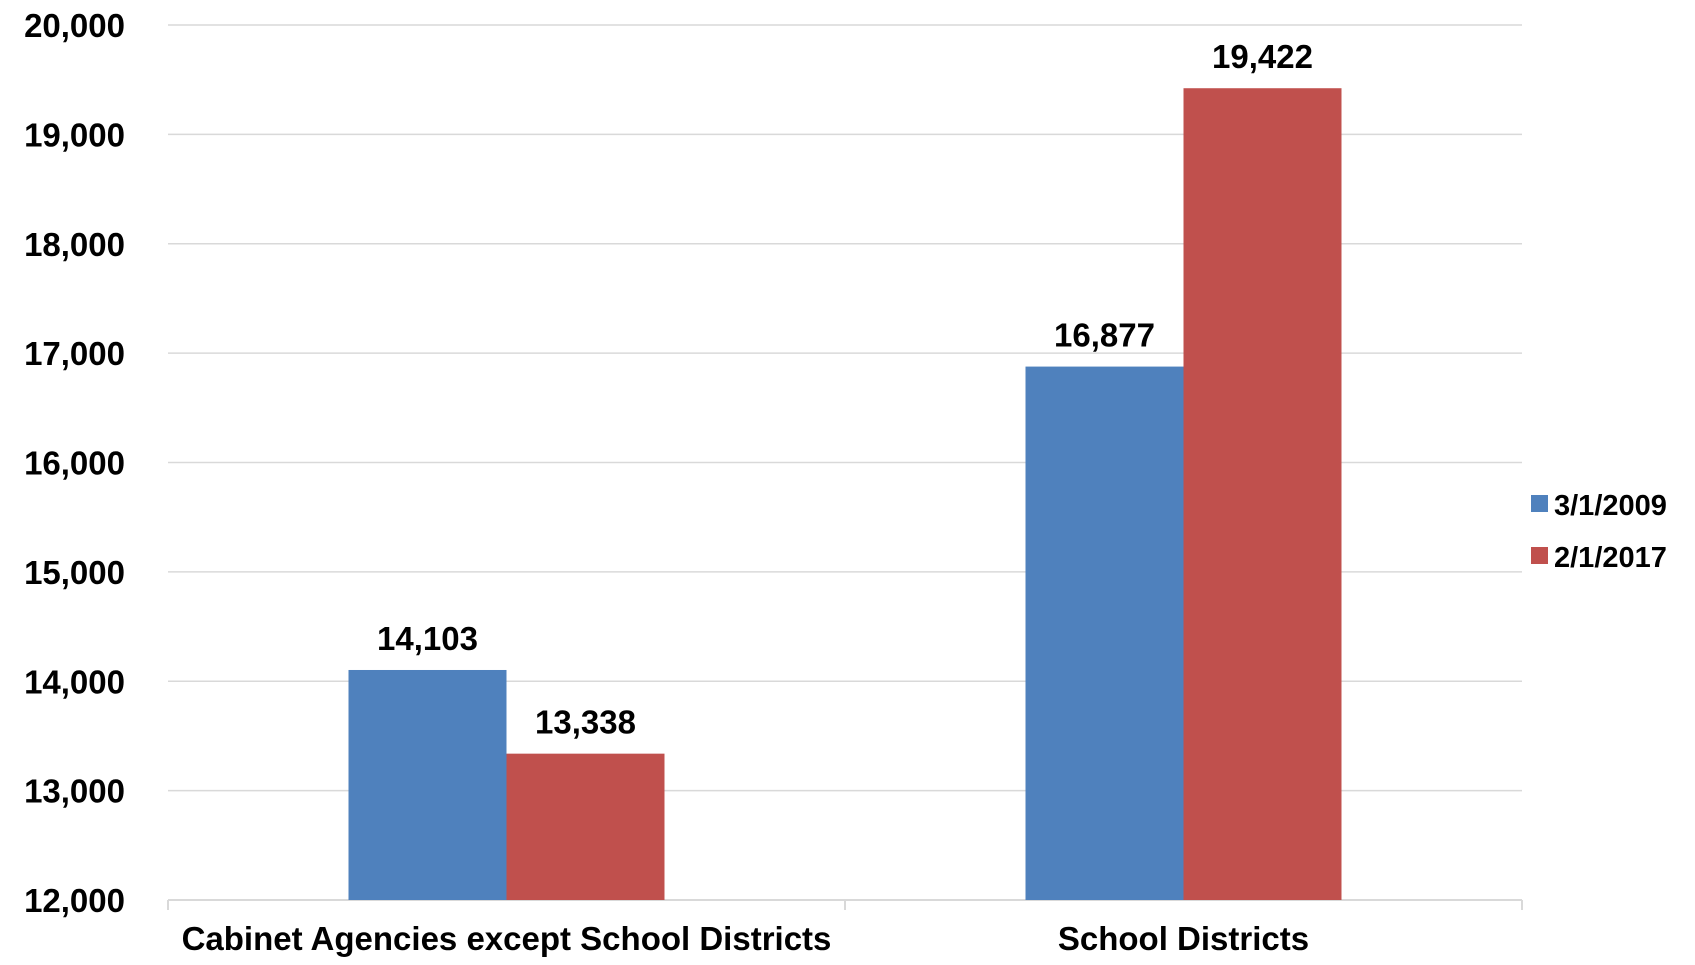 This screenshot has height=965, width=1695. What do you see at coordinates (74, 134) in the screenshot?
I see `y-tick-label: 19,000` at bounding box center [74, 134].